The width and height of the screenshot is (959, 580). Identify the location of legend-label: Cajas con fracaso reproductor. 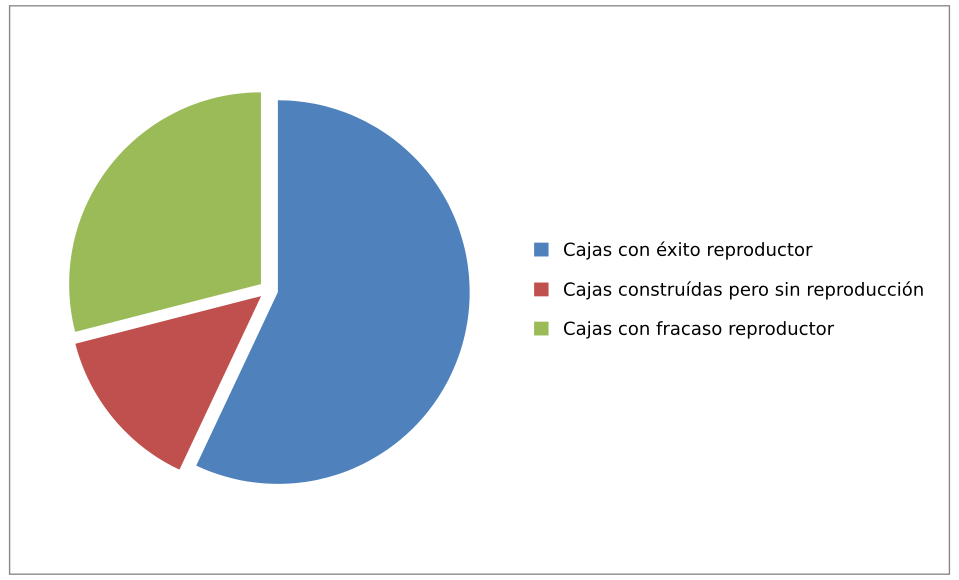
(699, 330).